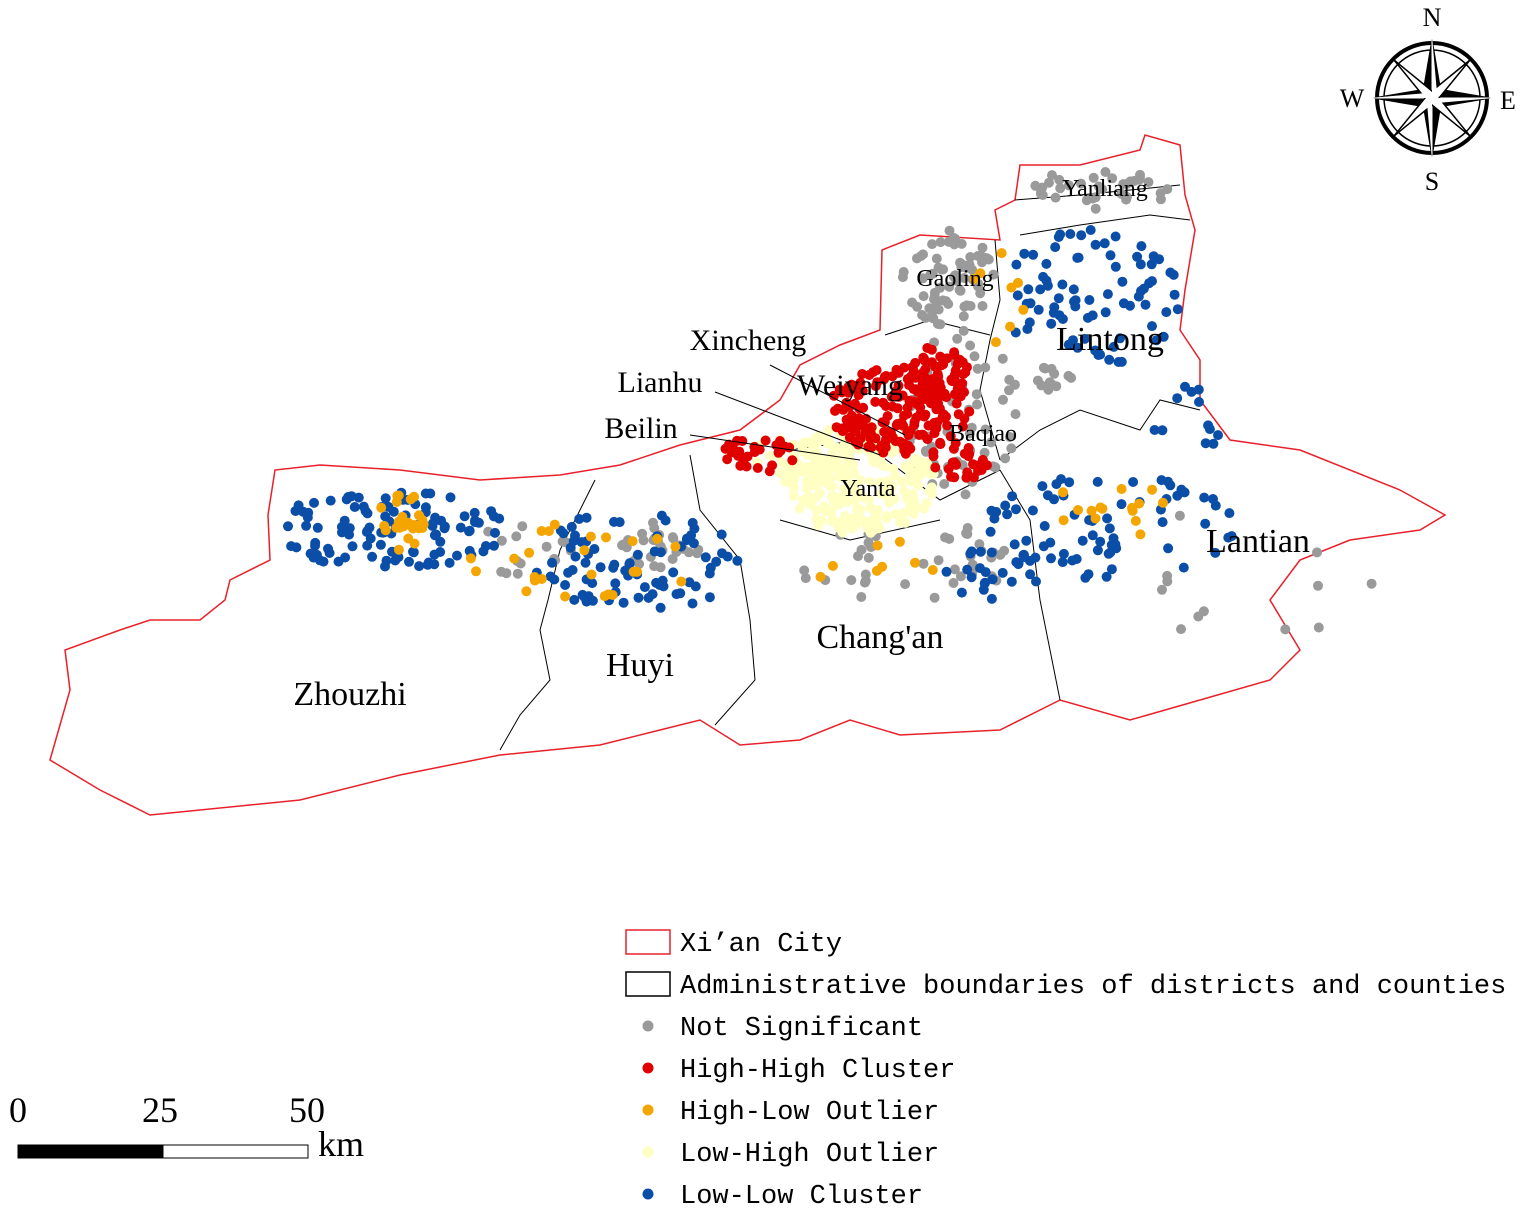 The image size is (1535, 1210). What do you see at coordinates (1429, 129) in the screenshot?
I see `compass-star` at bounding box center [1429, 129].